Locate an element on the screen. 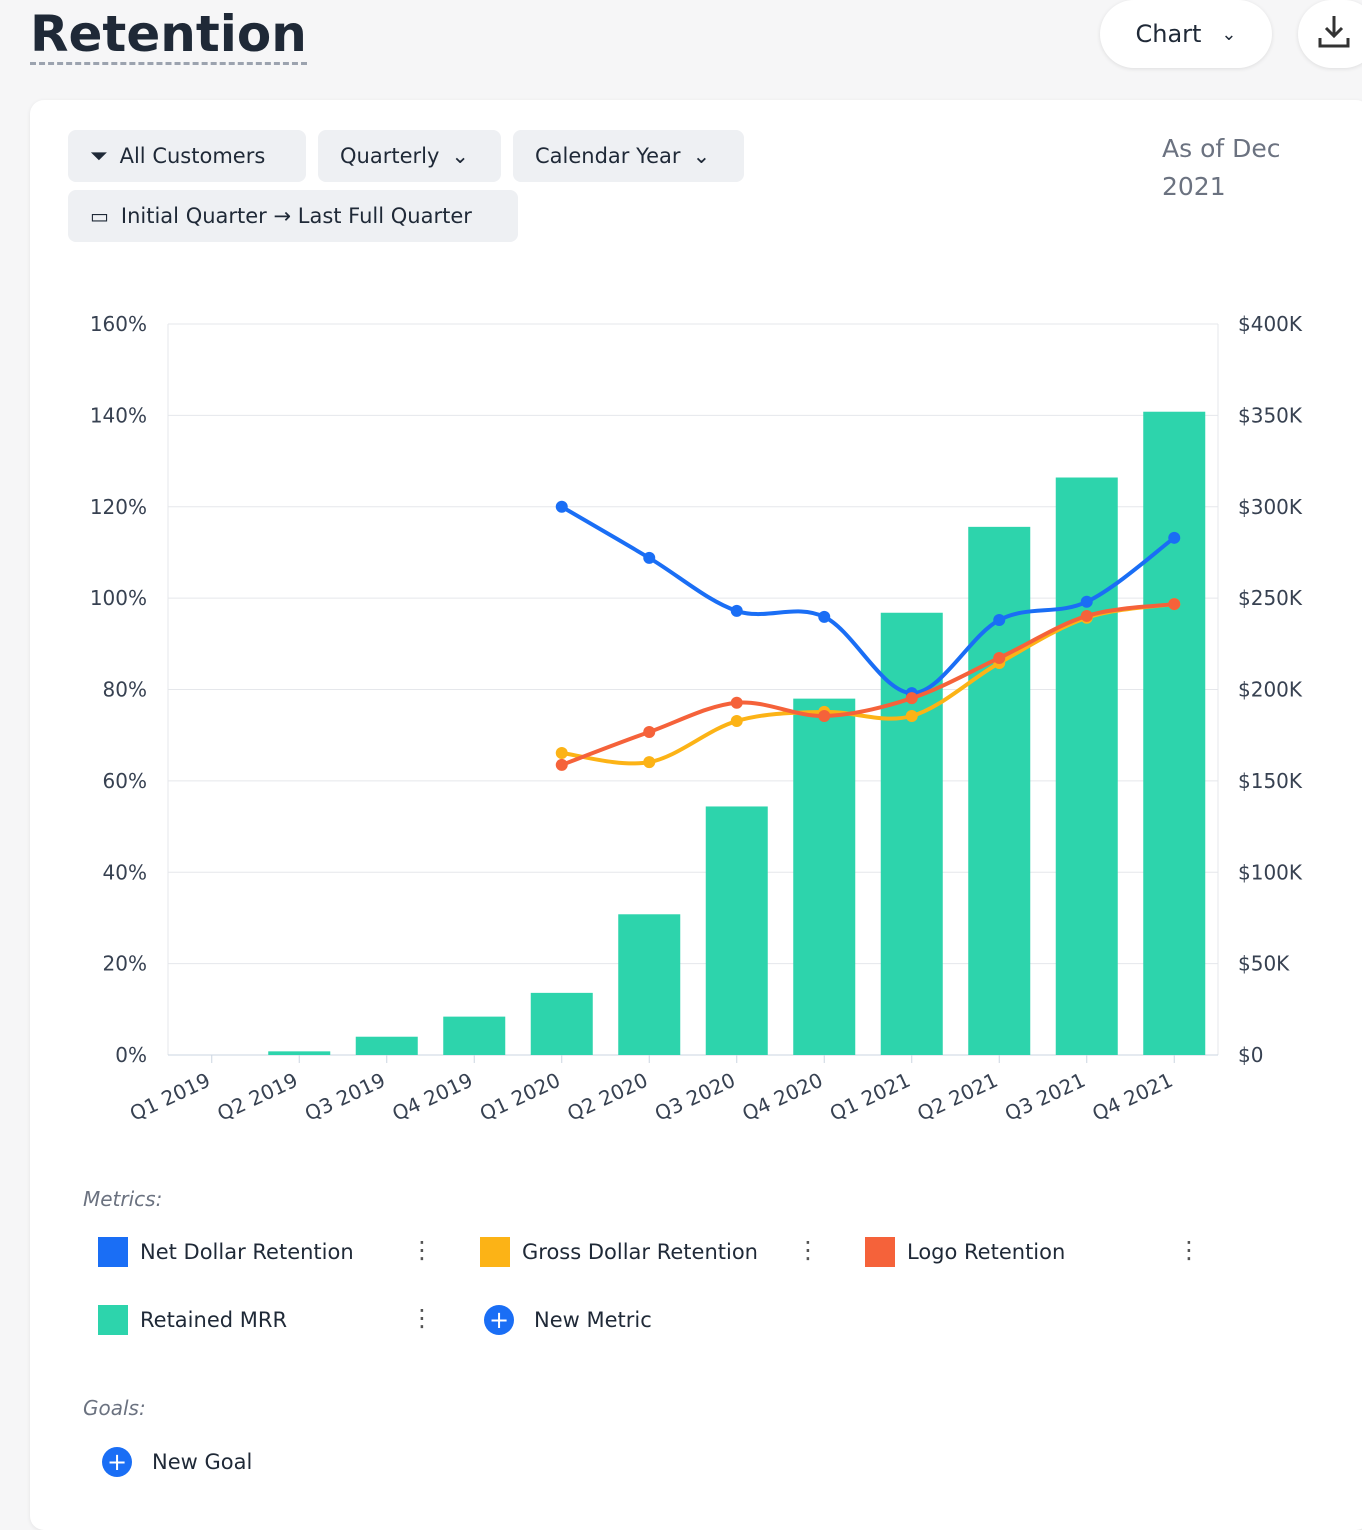 The height and width of the screenshot is (1530, 1362). y-tick-label: 160% is located at coordinates (118, 324).